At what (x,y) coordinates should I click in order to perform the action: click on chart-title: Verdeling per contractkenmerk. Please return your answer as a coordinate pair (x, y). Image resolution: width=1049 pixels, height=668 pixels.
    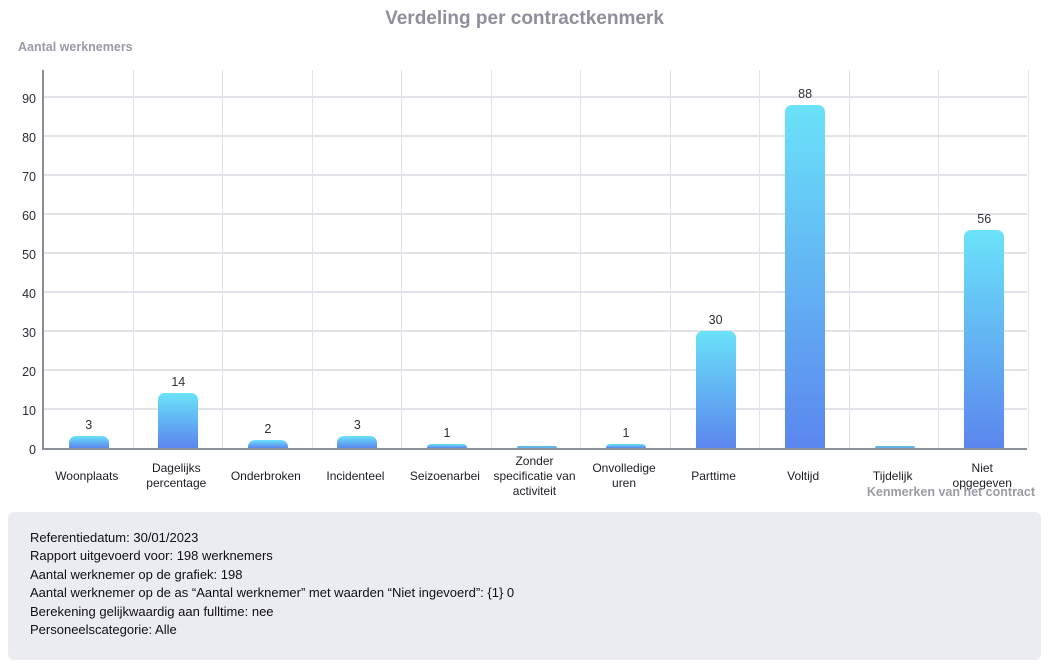
    Looking at the image, I should click on (524, 18).